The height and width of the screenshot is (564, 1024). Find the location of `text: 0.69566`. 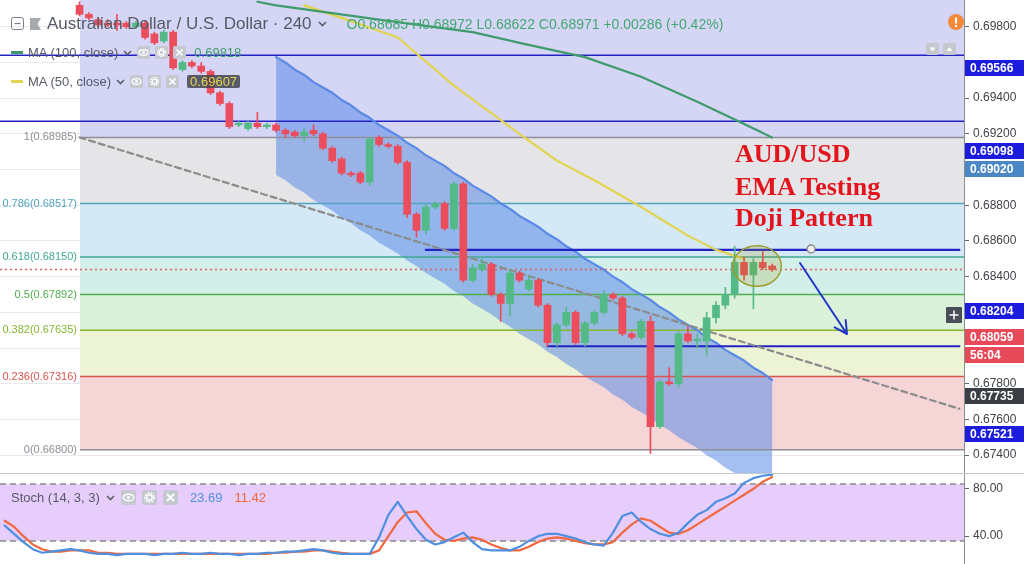

text: 0.69566 is located at coordinates (994, 68).